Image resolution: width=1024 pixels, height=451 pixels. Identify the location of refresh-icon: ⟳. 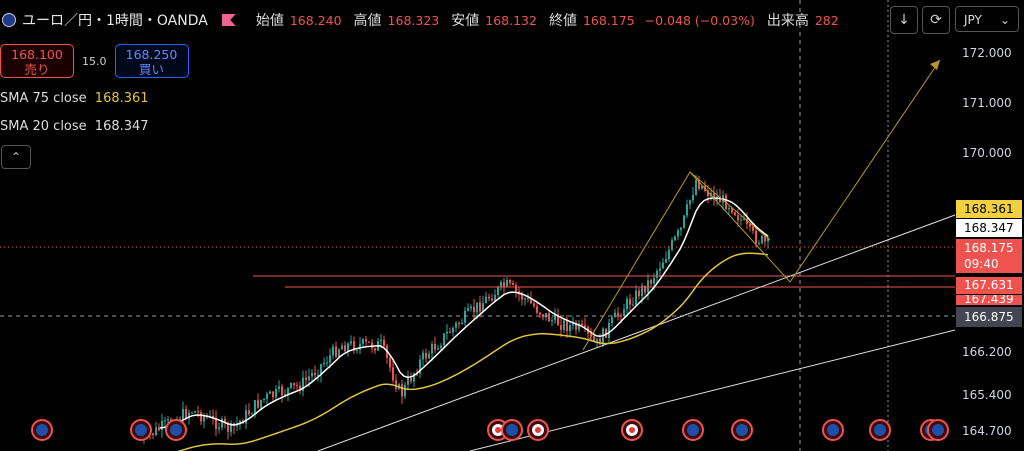
(936, 20).